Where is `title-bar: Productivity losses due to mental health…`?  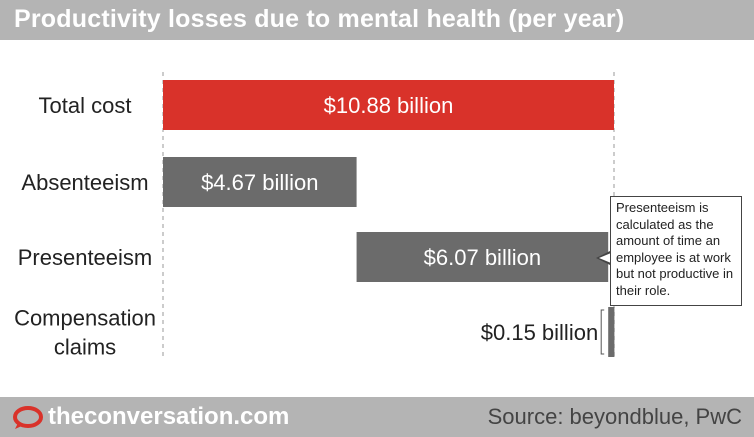 title-bar: Productivity losses due to mental health… is located at coordinates (377, 20).